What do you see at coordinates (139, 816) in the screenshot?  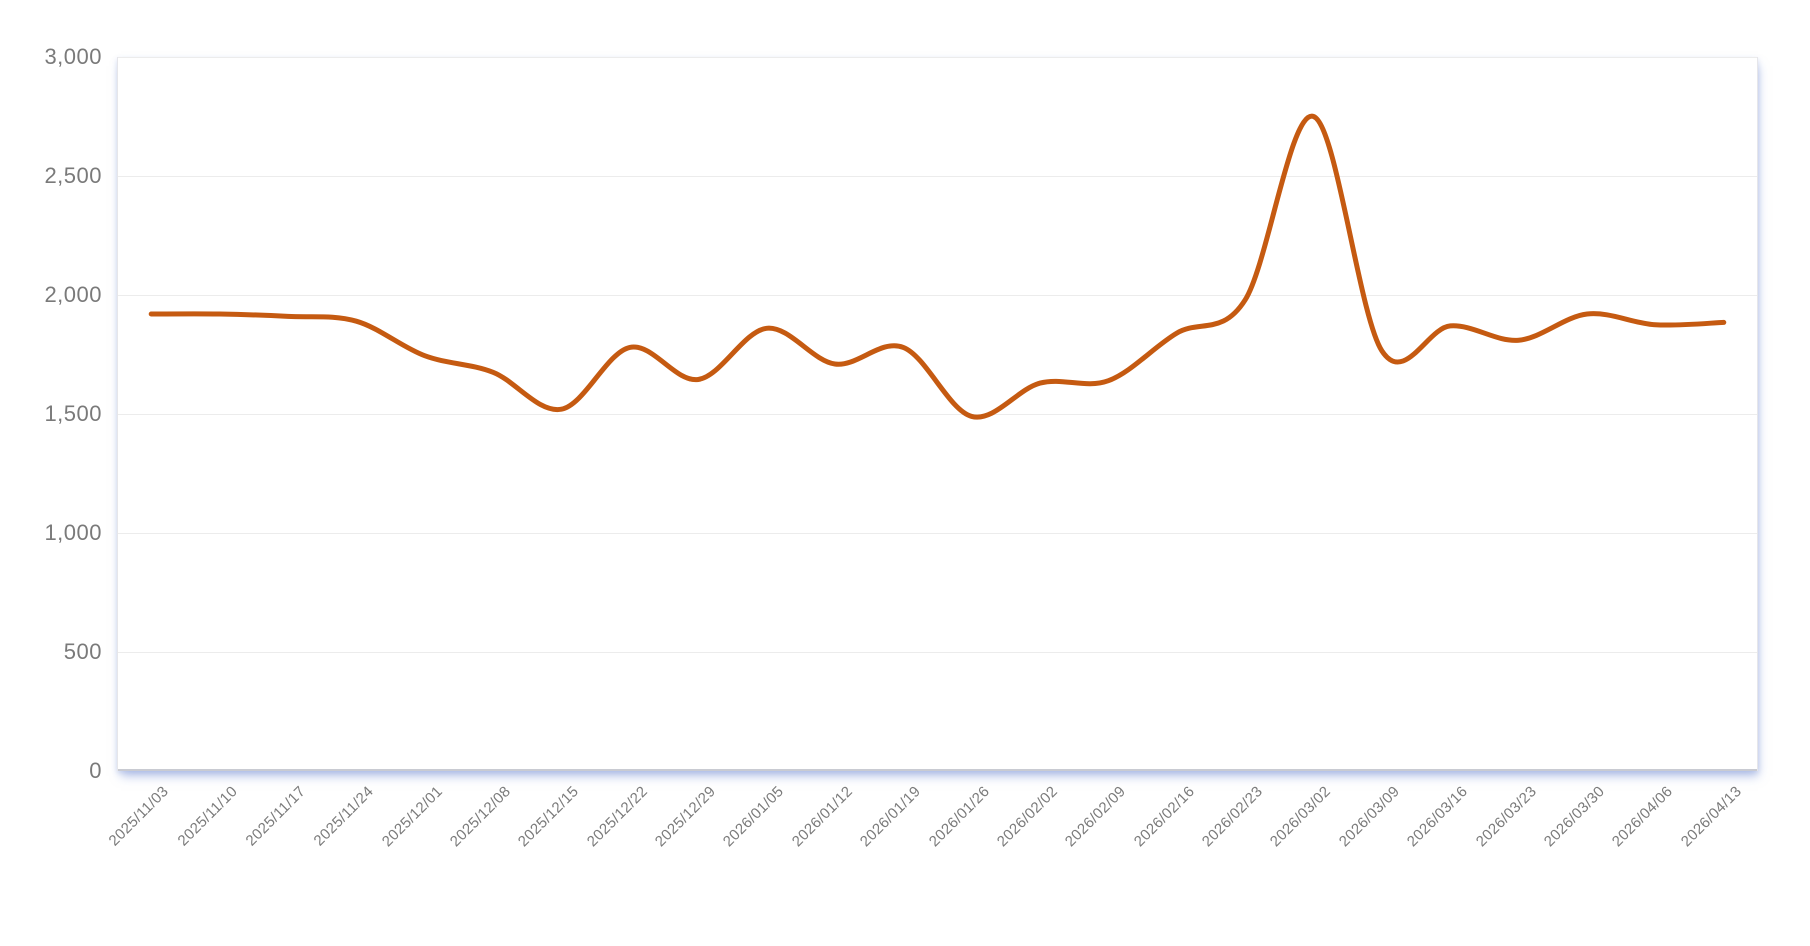 I see `x-axis-label: 2025/11/03` at bounding box center [139, 816].